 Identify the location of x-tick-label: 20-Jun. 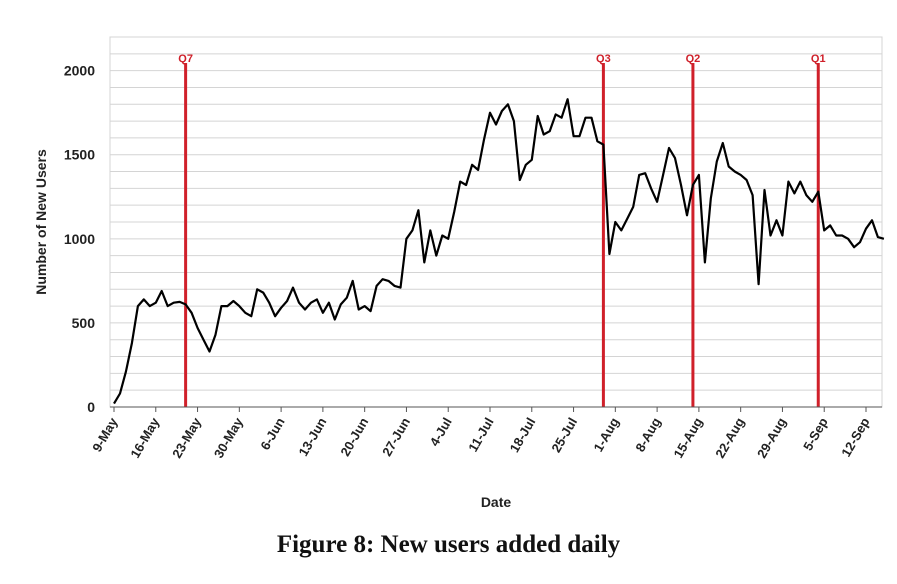
(354, 437).